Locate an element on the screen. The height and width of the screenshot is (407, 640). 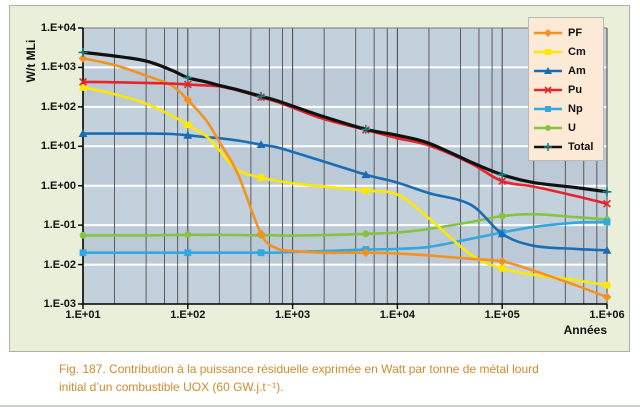
y-tick-label: 1.E+01 is located at coordinates (58, 146).